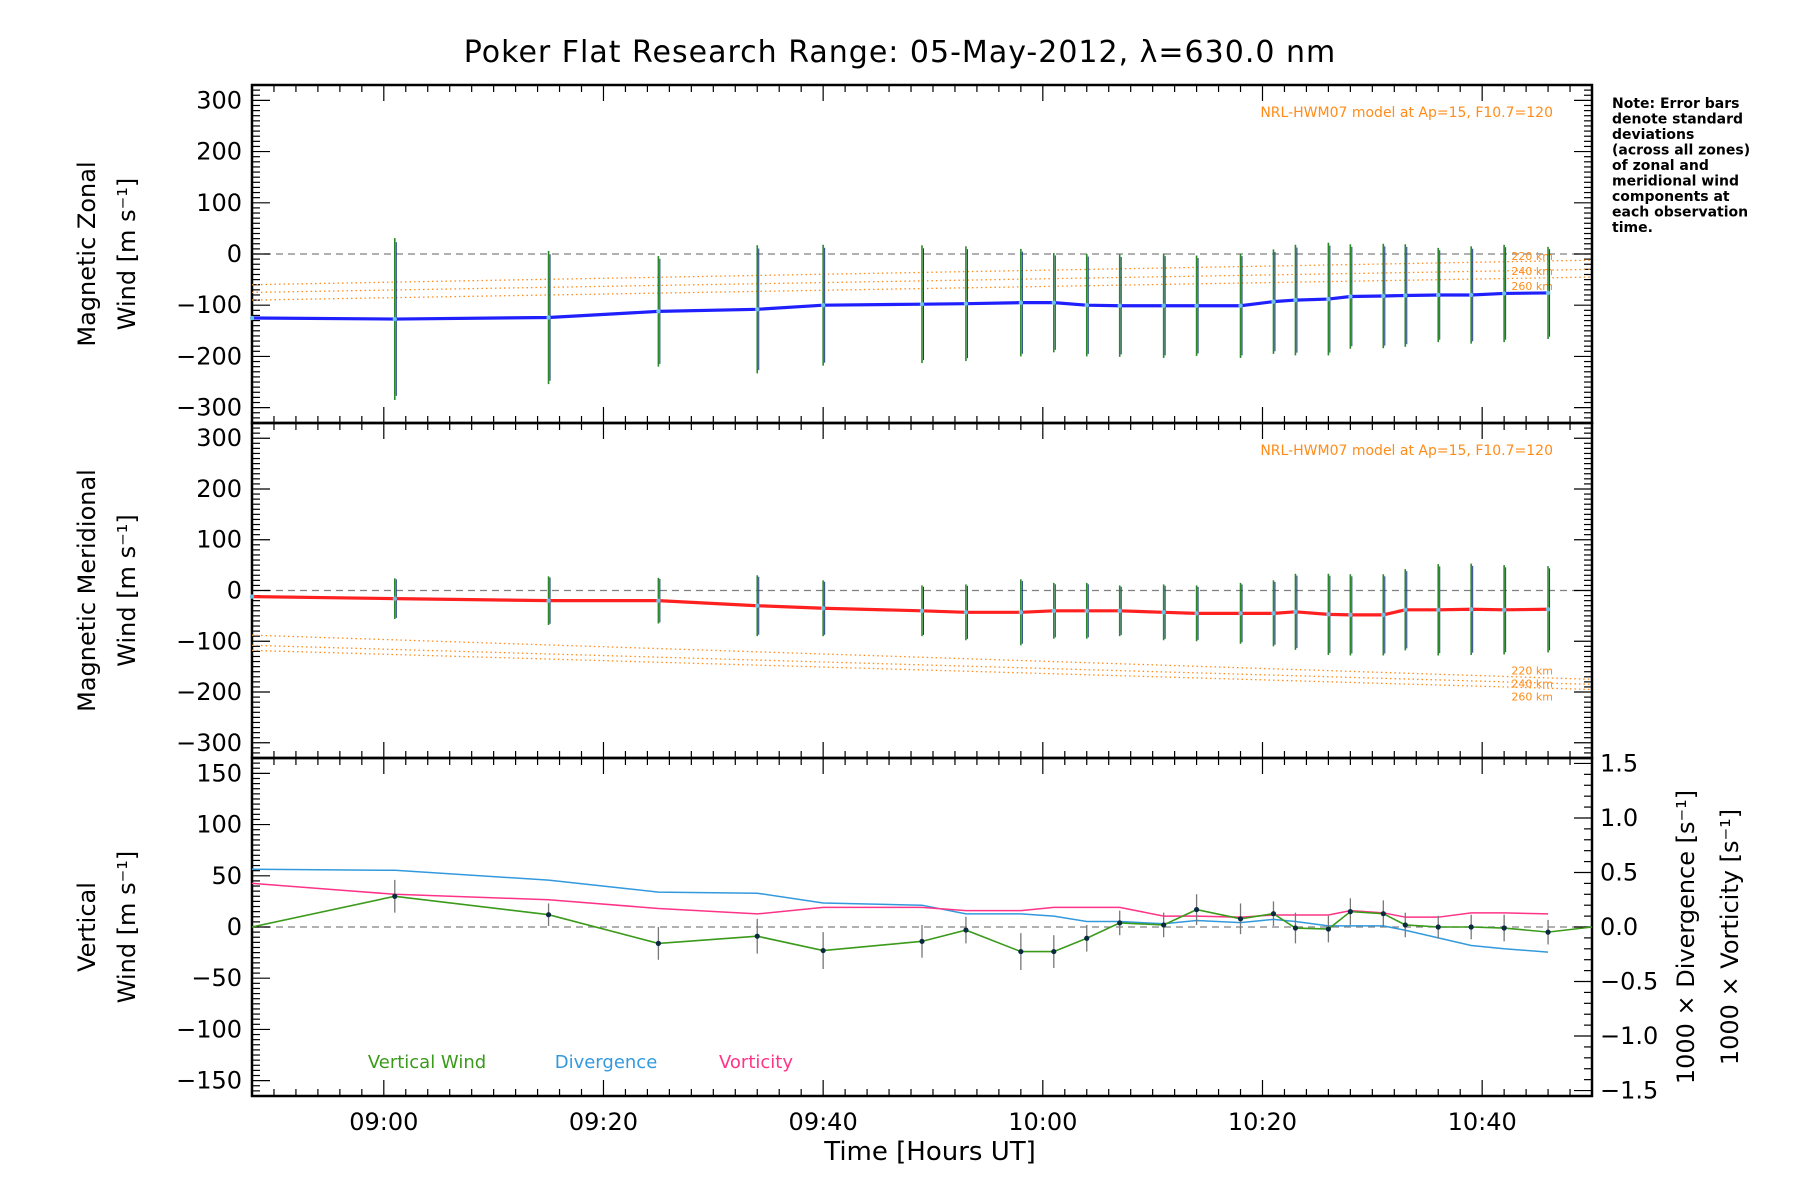 The width and height of the screenshot is (1800, 1200). What do you see at coordinates (209, 408) in the screenshot?
I see `y-tick-label: −300` at bounding box center [209, 408].